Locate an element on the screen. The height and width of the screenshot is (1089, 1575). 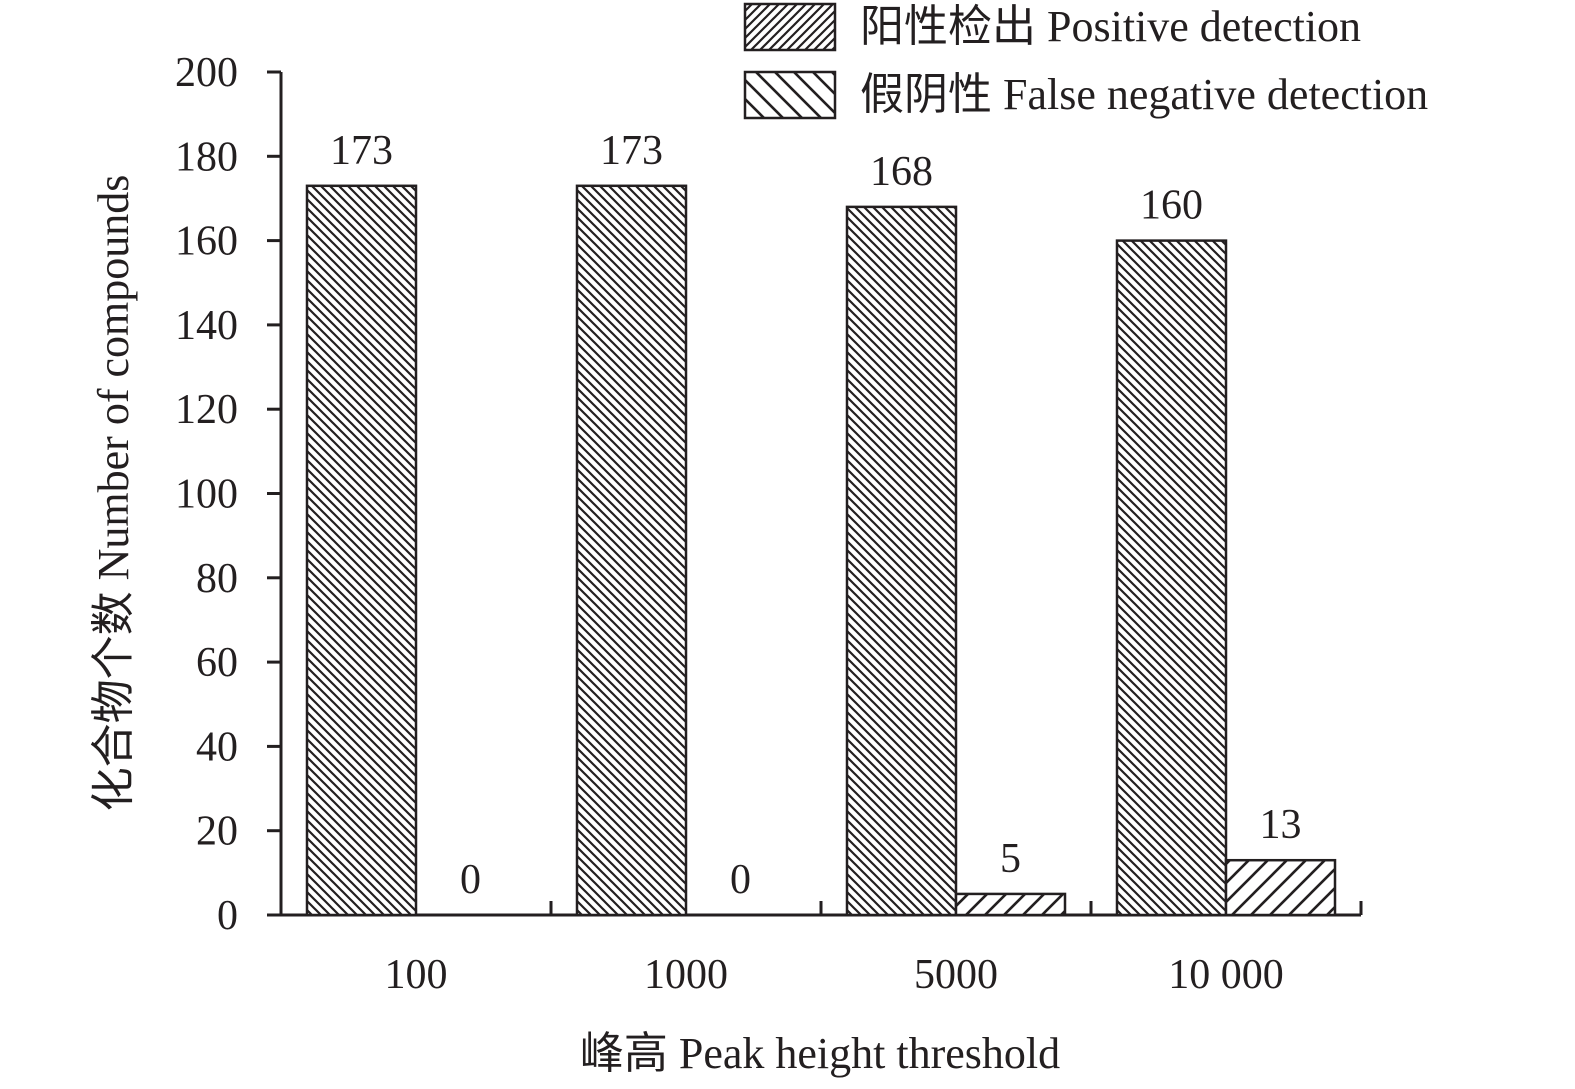
y-tick-label: 160 is located at coordinates (206, 242).